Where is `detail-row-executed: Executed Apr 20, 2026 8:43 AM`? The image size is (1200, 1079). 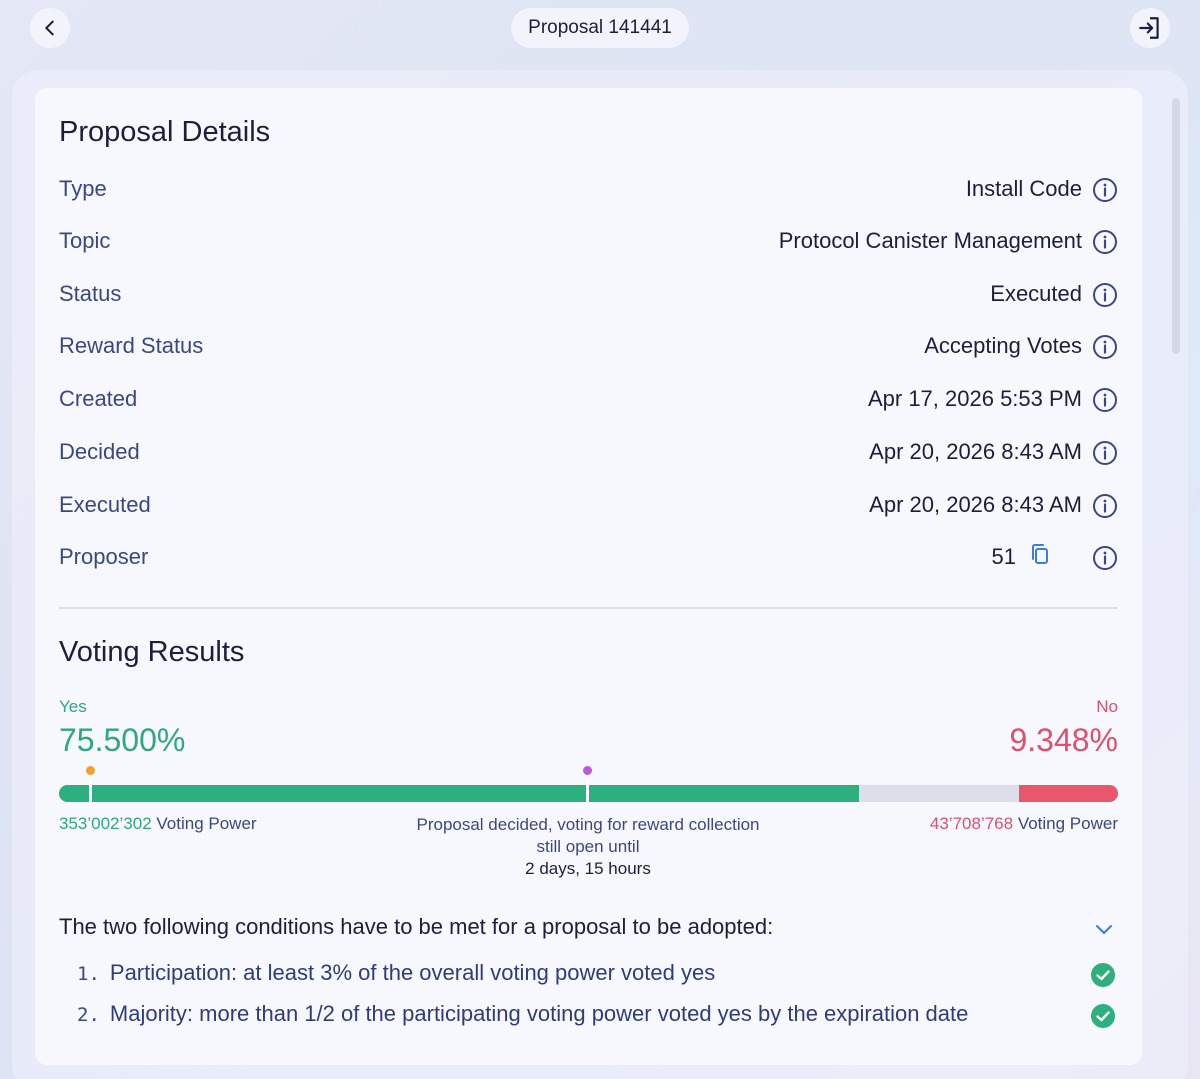 detail-row-executed: Executed Apr 20, 2026 8:43 AM is located at coordinates (588, 506).